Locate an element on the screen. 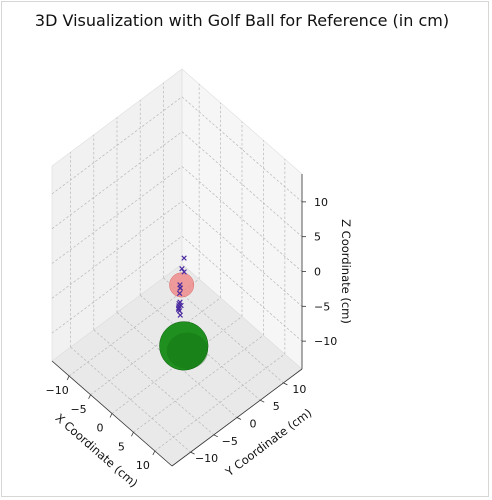 The image size is (492, 500). z-axis-label: Z Coordinate (cm) is located at coordinates (346, 271).